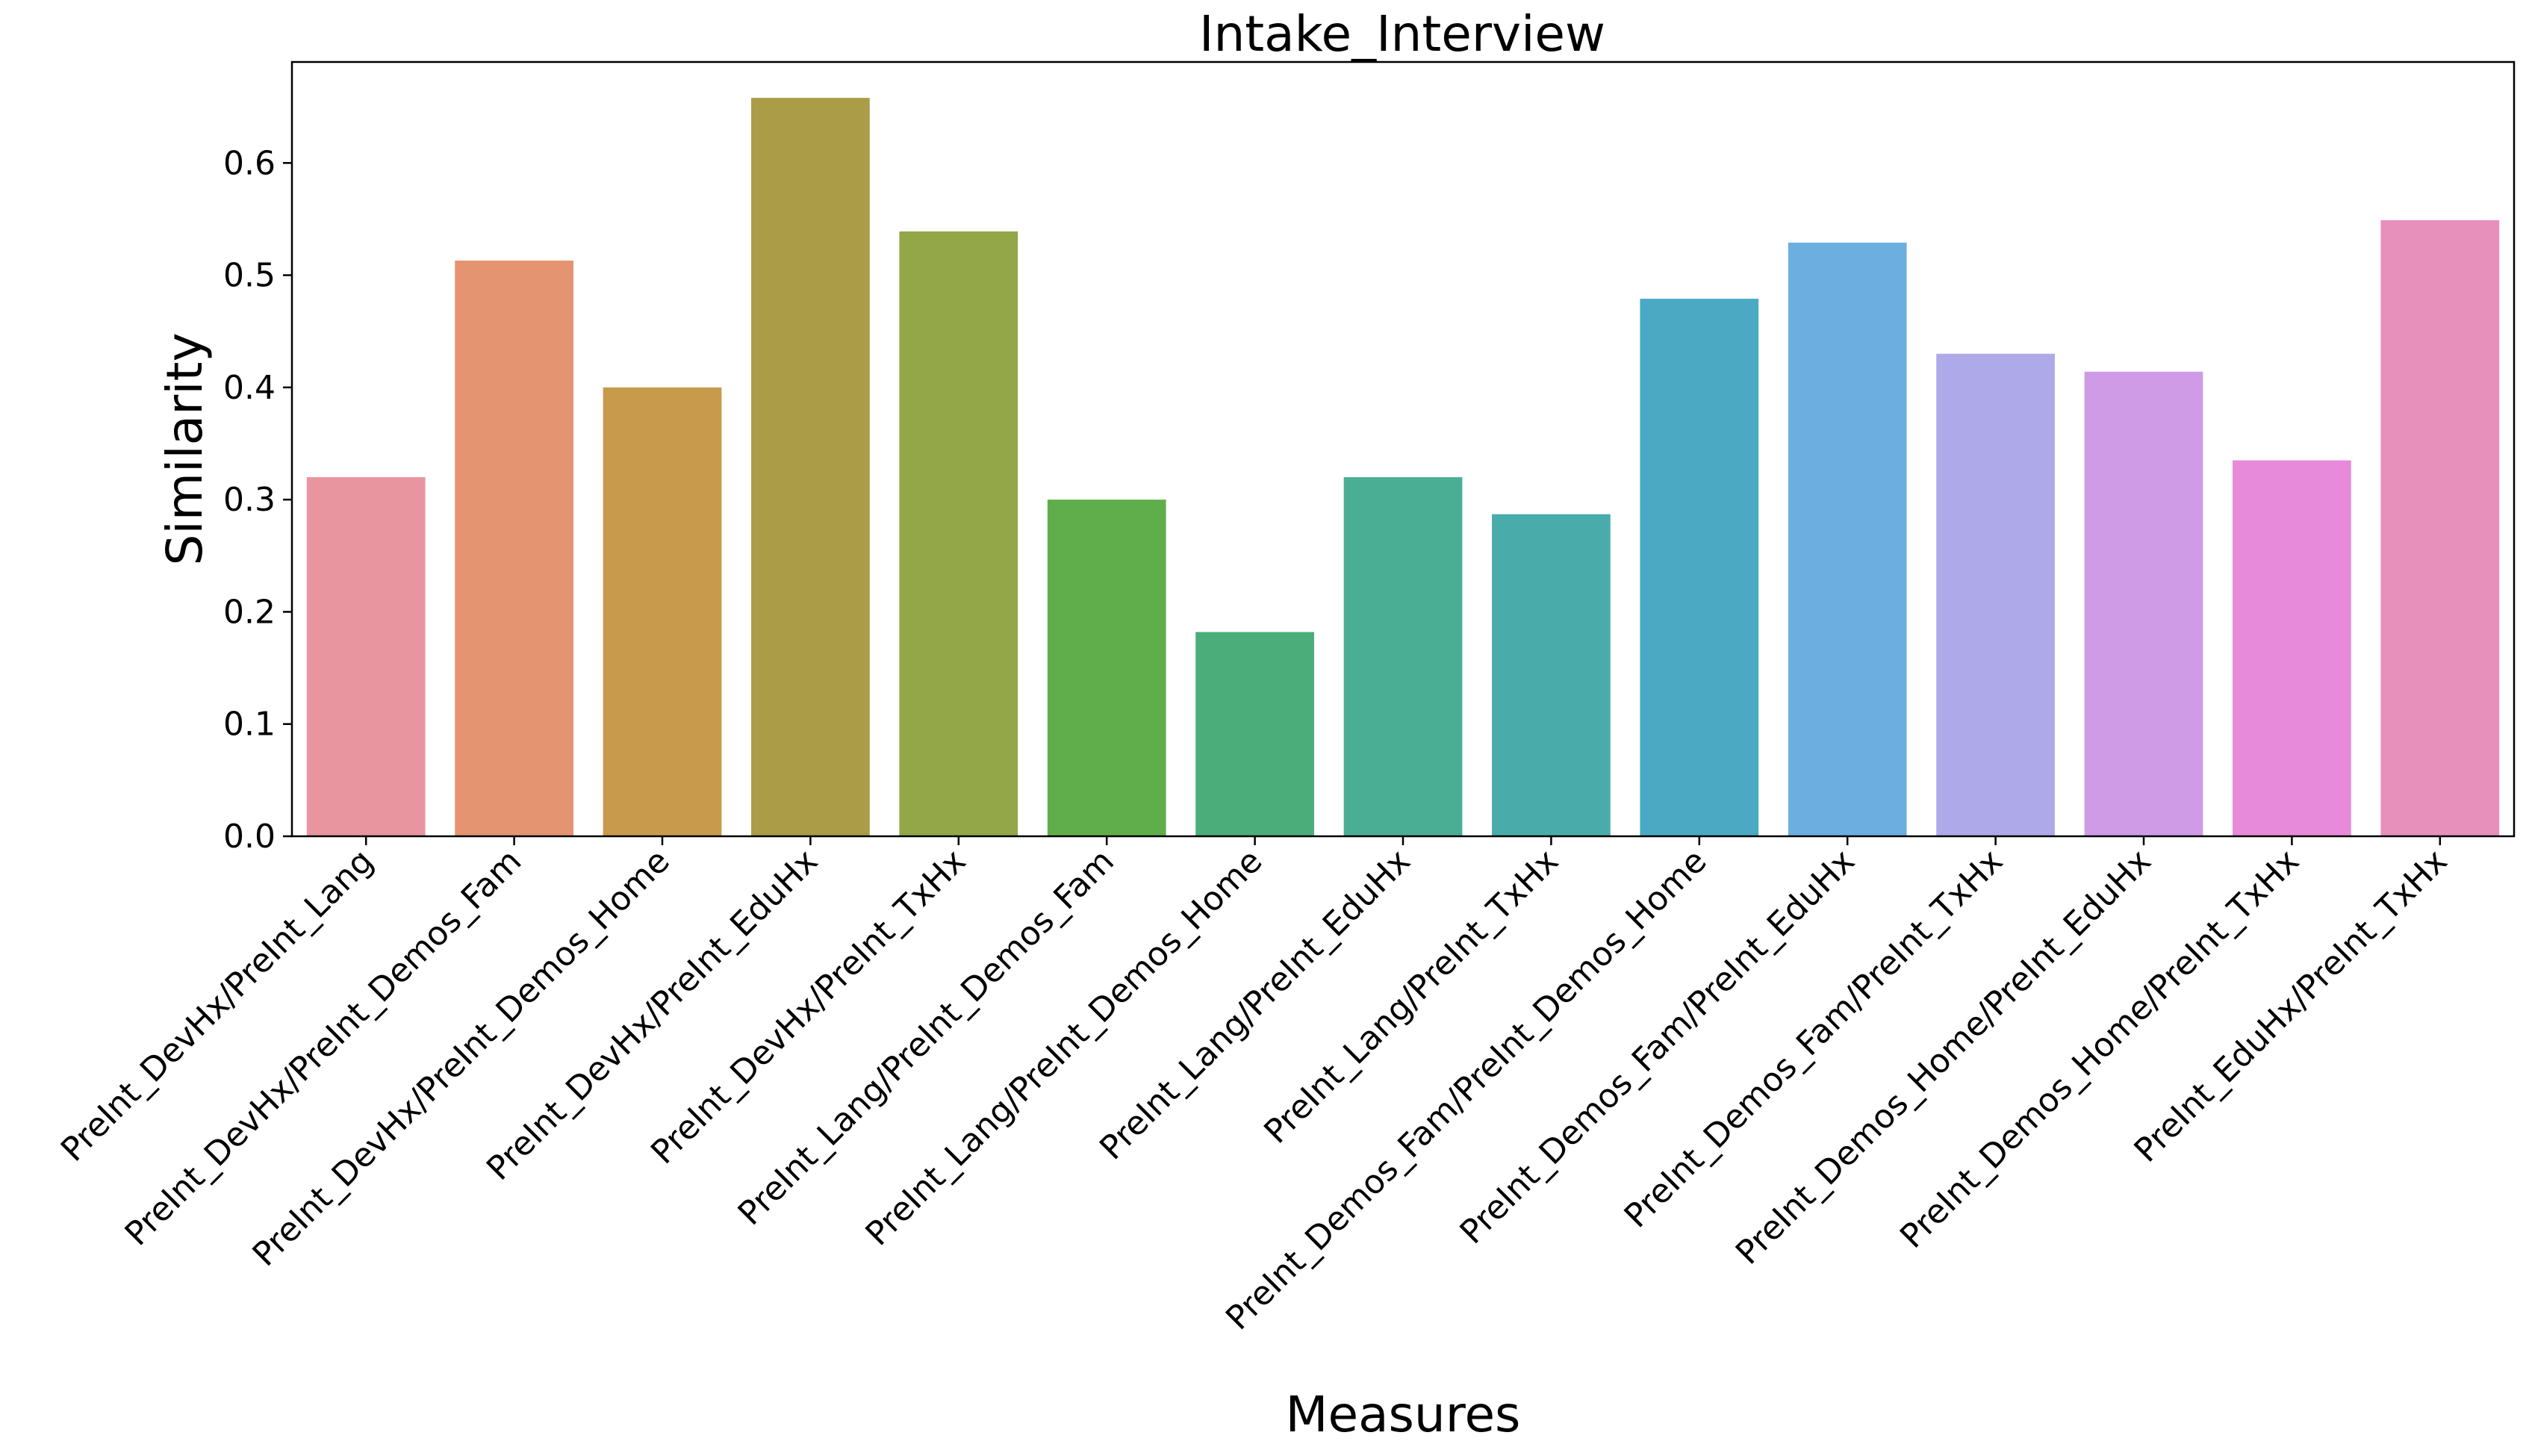  I want to click on y-tick-label: 0.6, so click(249, 163).